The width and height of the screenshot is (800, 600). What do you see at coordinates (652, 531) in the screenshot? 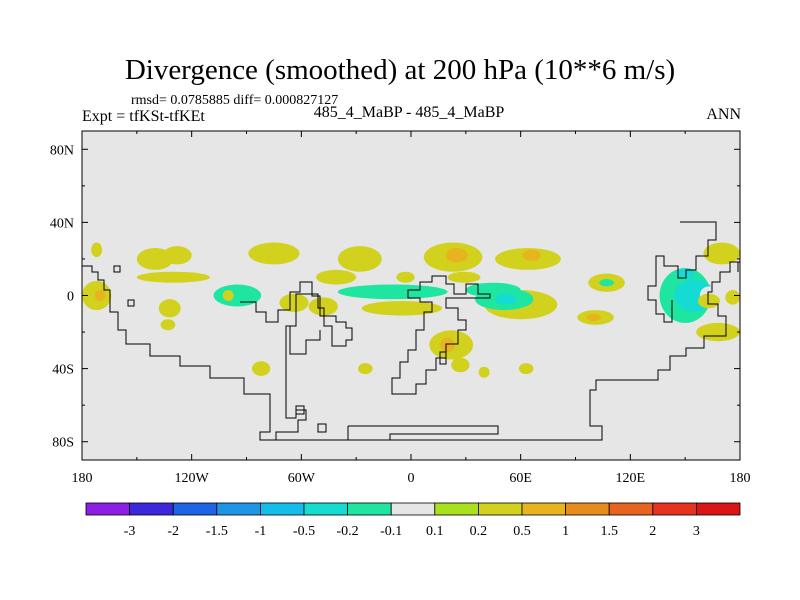
I see `colorbar-label-12: 2` at bounding box center [652, 531].